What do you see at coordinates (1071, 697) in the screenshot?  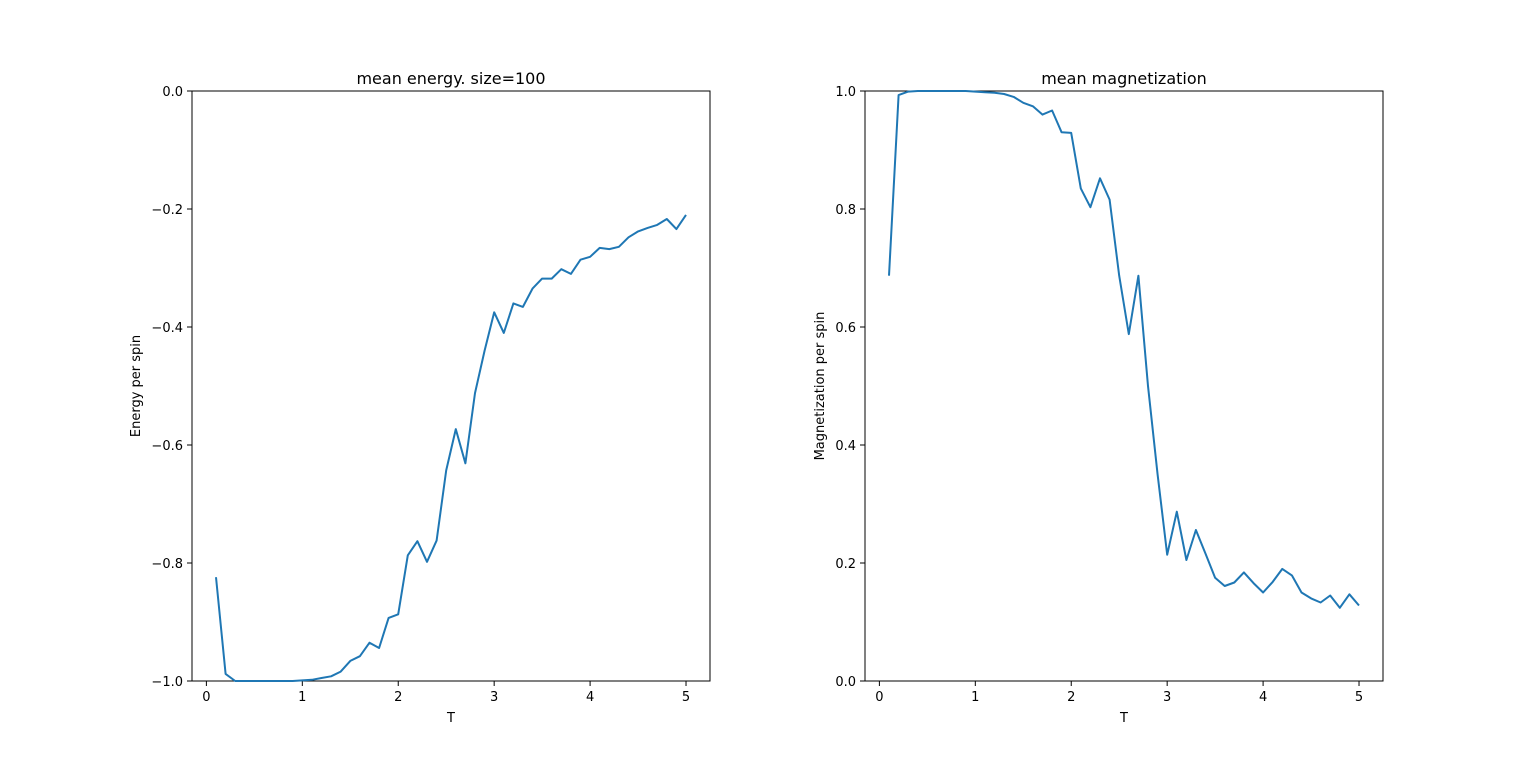 I see `magnetization-x-tick-label: 2` at bounding box center [1071, 697].